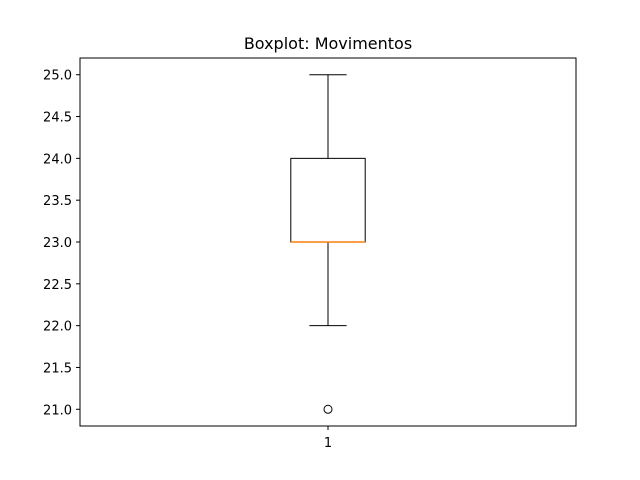 The image size is (640, 480). What do you see at coordinates (57, 410) in the screenshot?
I see `y-tick-label: 21.0` at bounding box center [57, 410].